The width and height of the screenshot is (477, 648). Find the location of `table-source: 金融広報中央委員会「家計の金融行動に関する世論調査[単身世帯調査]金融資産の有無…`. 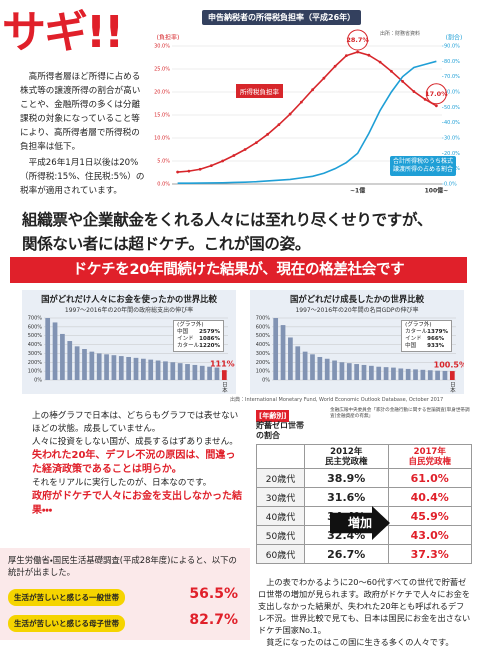

table-source: 金融広報中央委員会「家計の金融行動に関する世論調査[単身世帯調査]金融資産の有無… is located at coordinates (400, 413).